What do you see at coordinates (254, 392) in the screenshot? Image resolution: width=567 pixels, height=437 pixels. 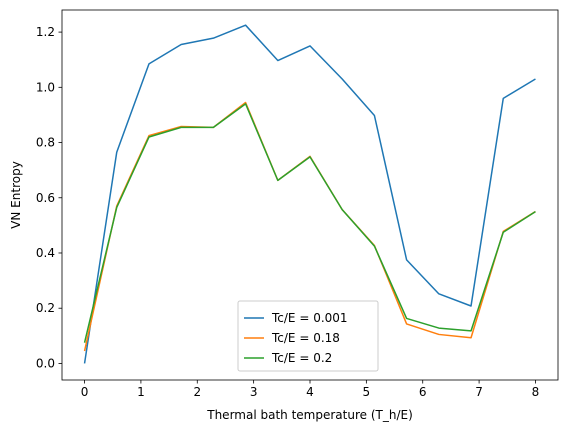 I see `x-tick-label: 3` at bounding box center [254, 392].